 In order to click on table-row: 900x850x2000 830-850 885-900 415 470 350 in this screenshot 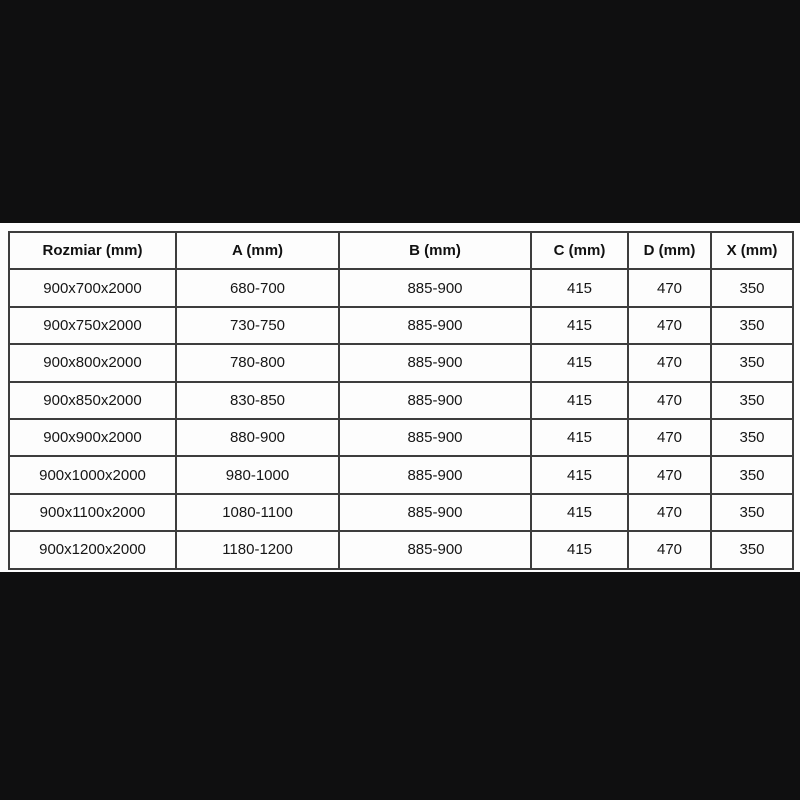, I will do `click(401, 400)`.